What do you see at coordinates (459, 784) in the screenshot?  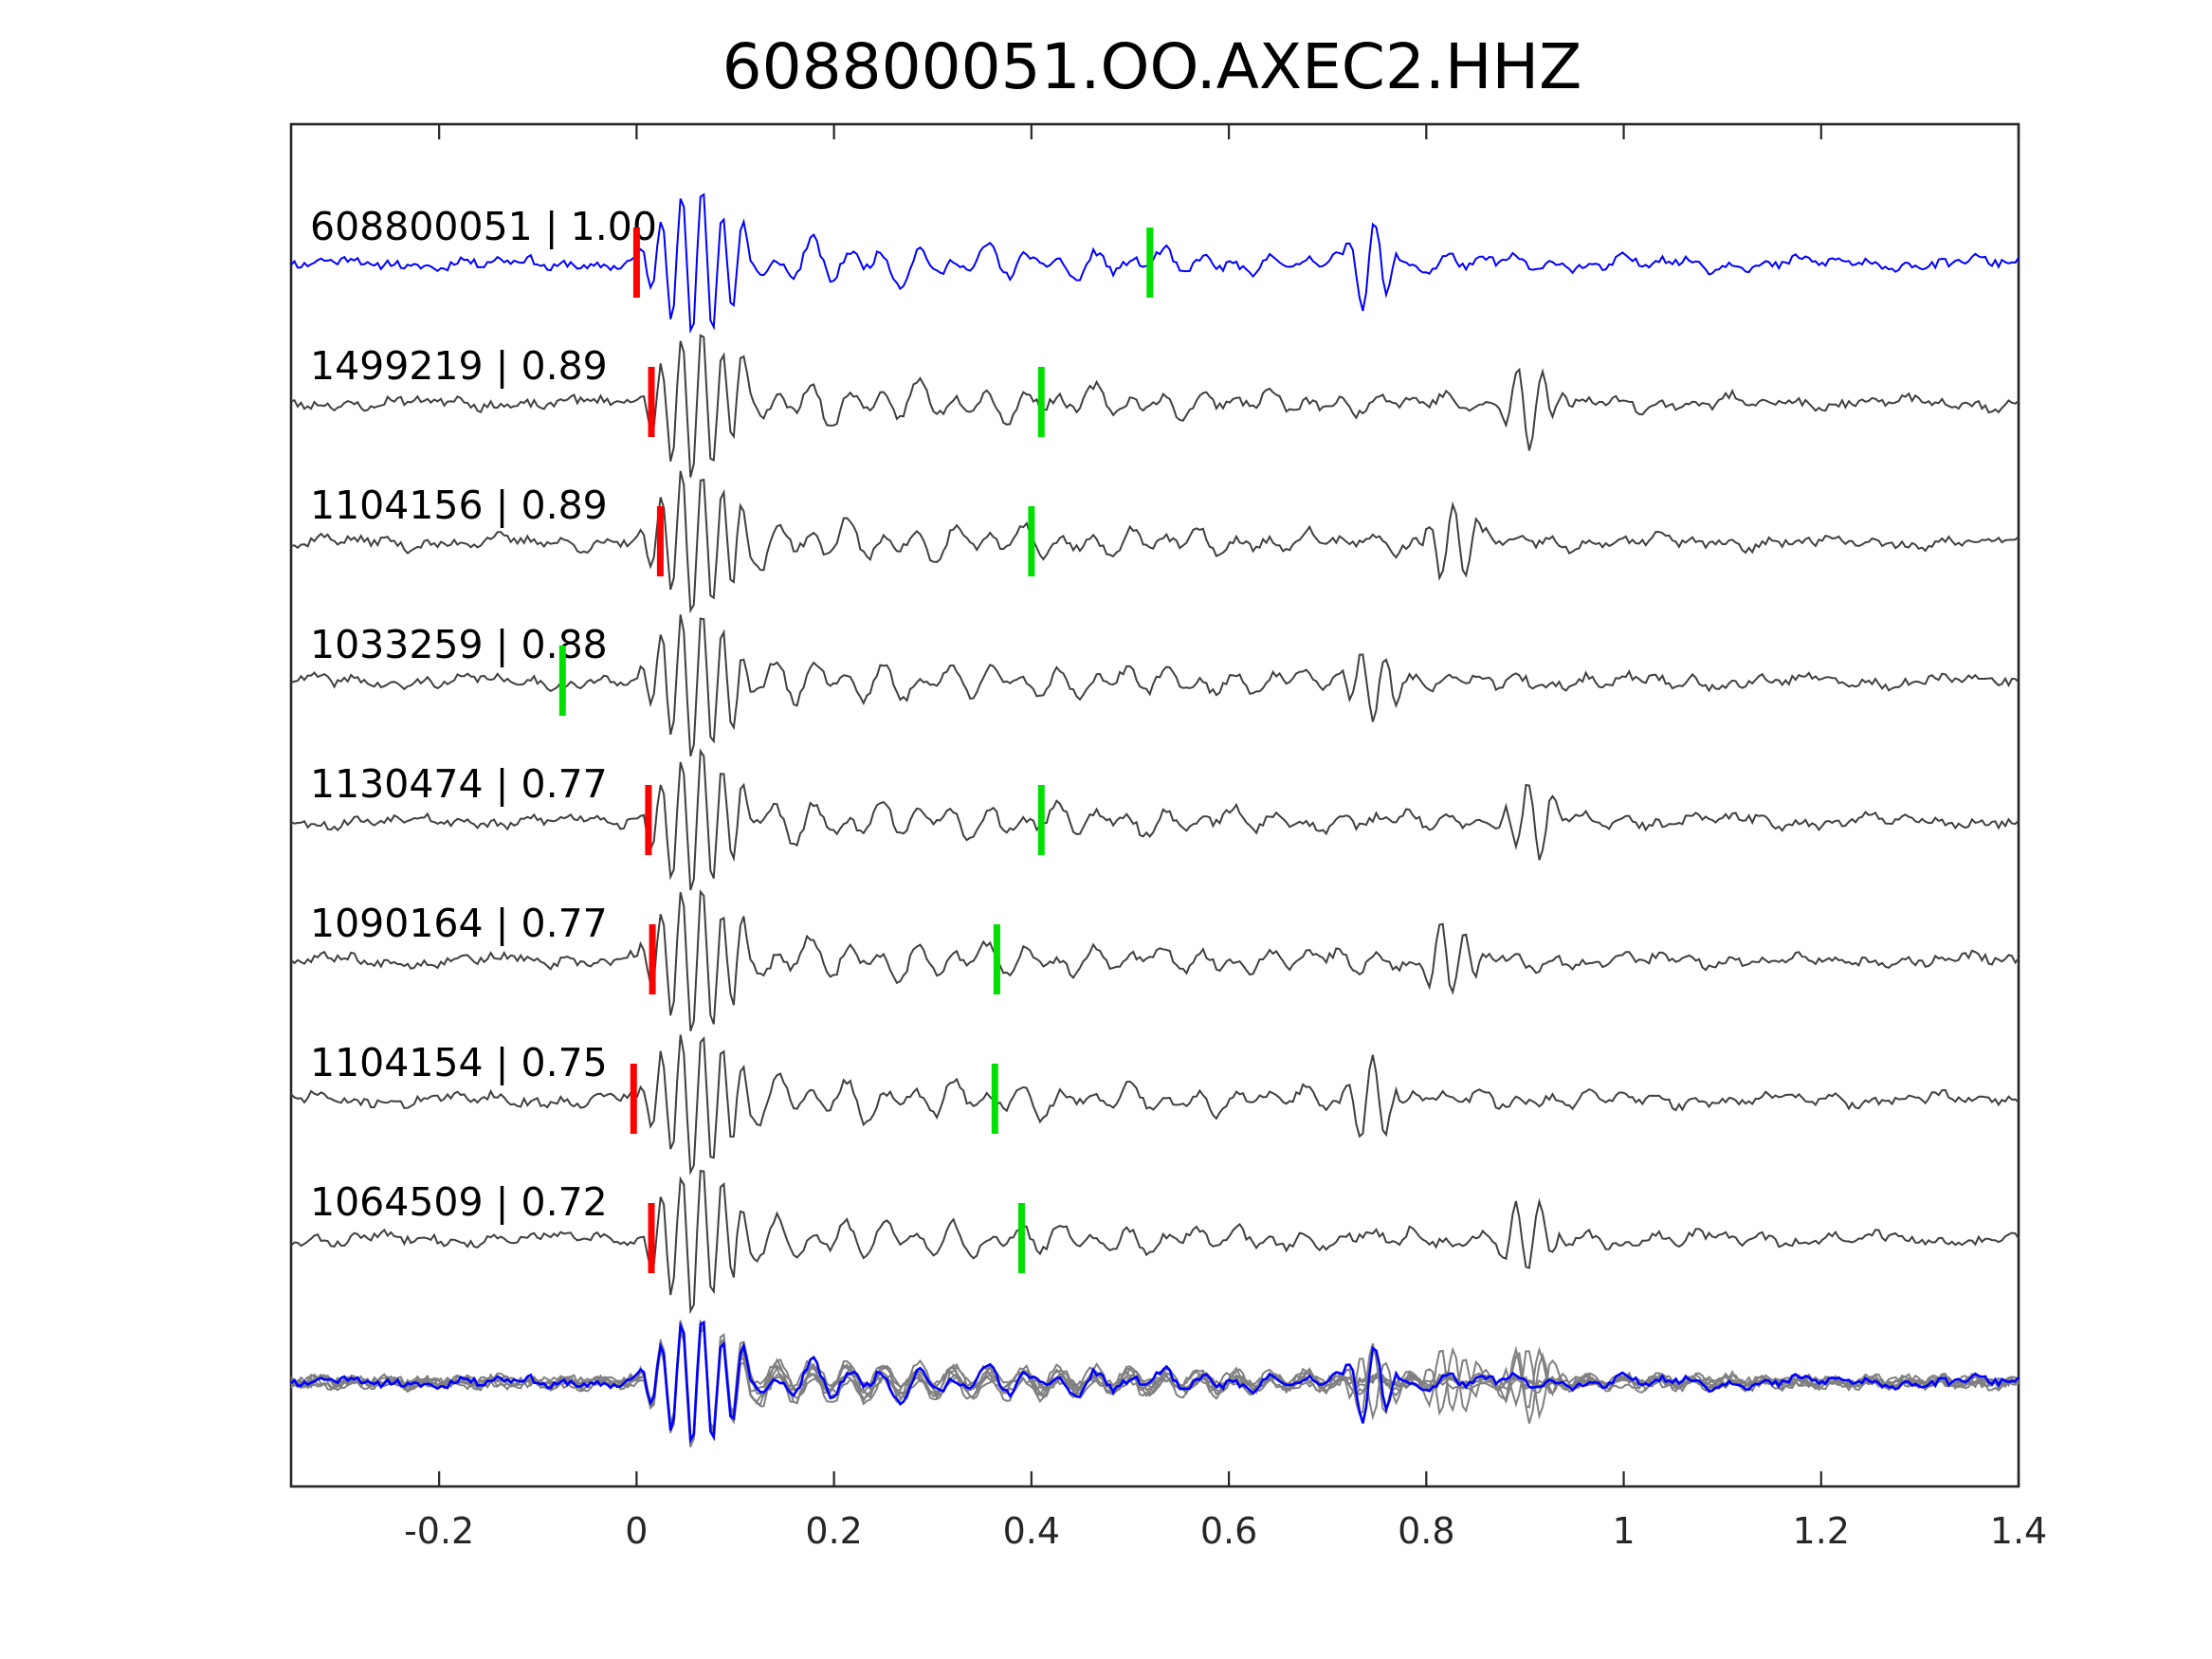 I see `trace-label: 1130474 | 0.77` at bounding box center [459, 784].